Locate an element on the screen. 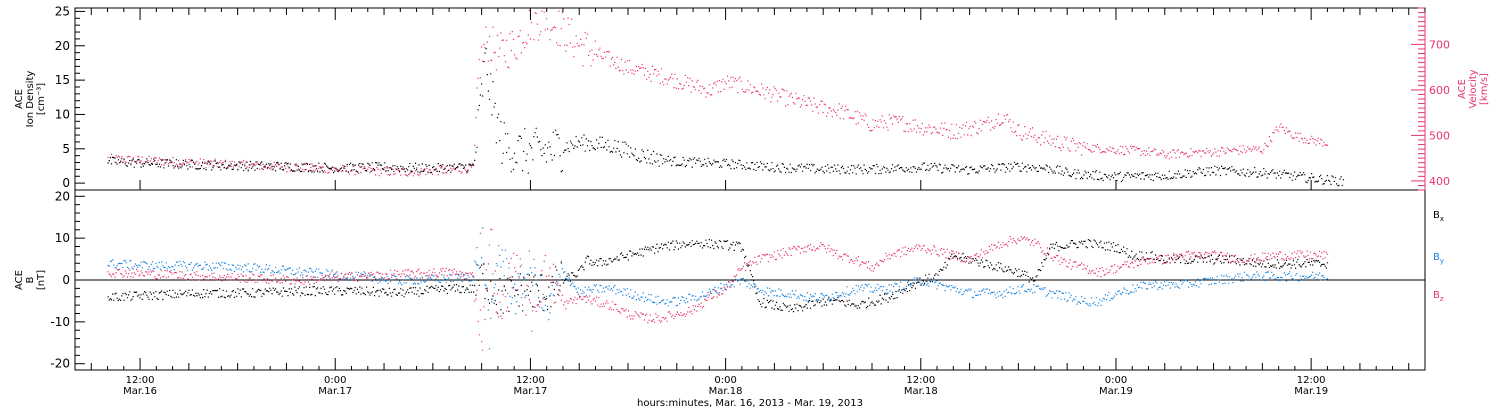  legend-by: By is located at coordinates (1438, 258).